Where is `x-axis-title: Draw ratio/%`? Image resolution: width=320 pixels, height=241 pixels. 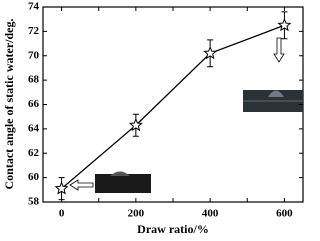
x-axis-title: Draw ratio/% is located at coordinates (173, 229).